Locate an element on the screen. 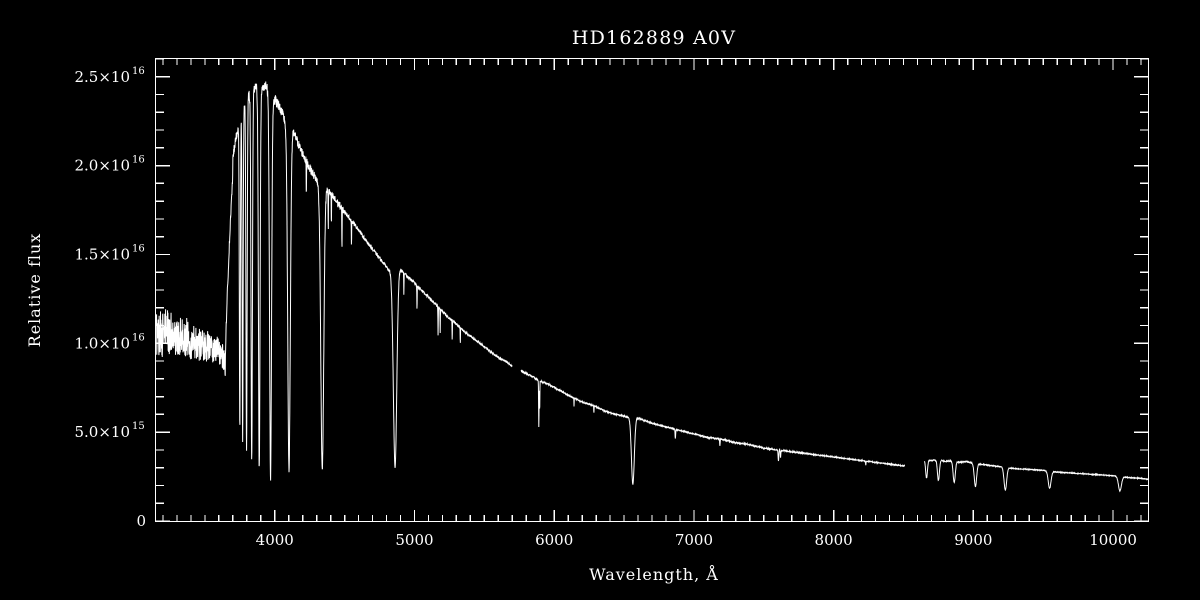 The height and width of the screenshot is (600, 1200). x-axis-tick-labels: 4000 5000 6000 7000 8000 9000 10000 is located at coordinates (696, 540).